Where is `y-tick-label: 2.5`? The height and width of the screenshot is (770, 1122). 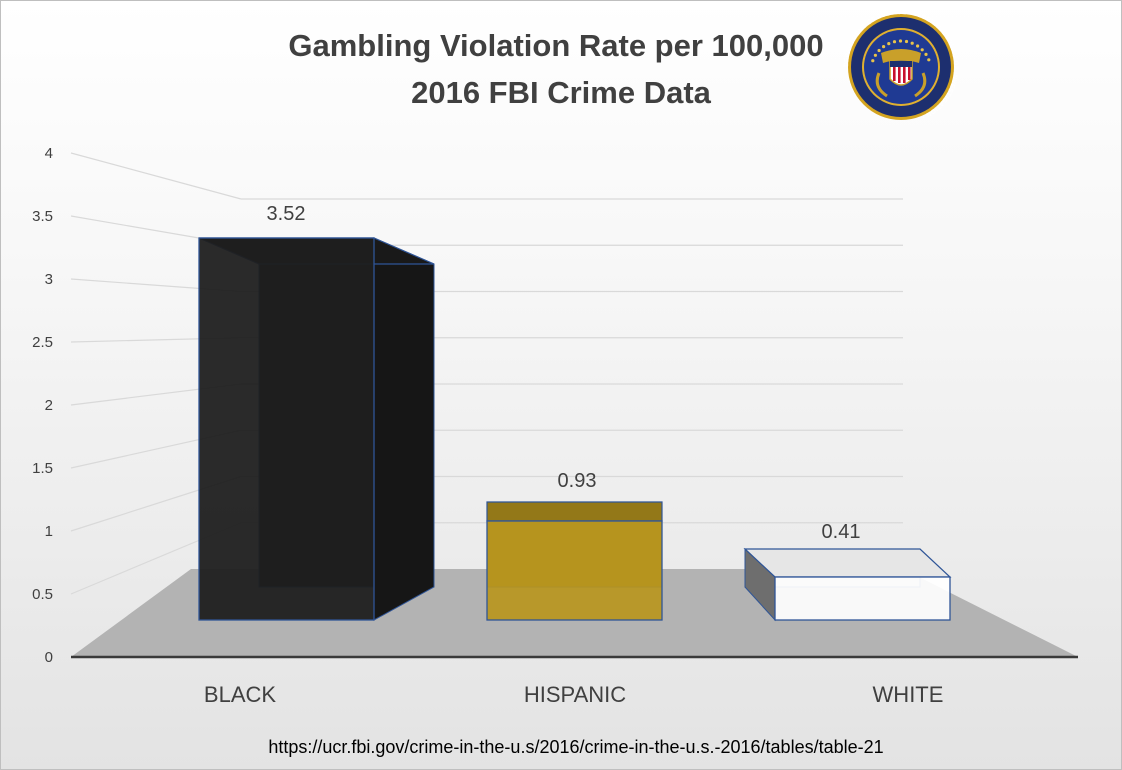
y-tick-label: 2.5 is located at coordinates (42, 342).